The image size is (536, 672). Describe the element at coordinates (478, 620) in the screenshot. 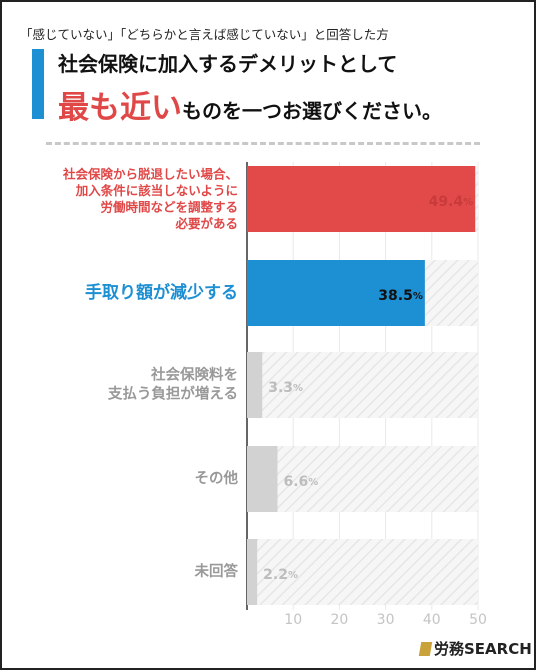

I see `x-tick-label: 50` at that location.